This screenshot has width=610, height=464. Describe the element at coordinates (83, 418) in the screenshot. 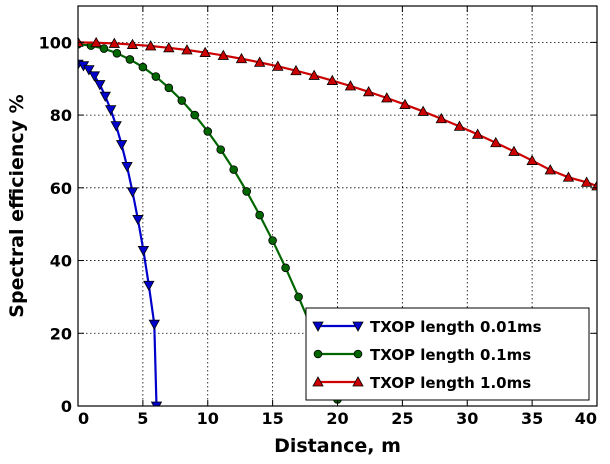

I see `x-tick-label: 0` at that location.